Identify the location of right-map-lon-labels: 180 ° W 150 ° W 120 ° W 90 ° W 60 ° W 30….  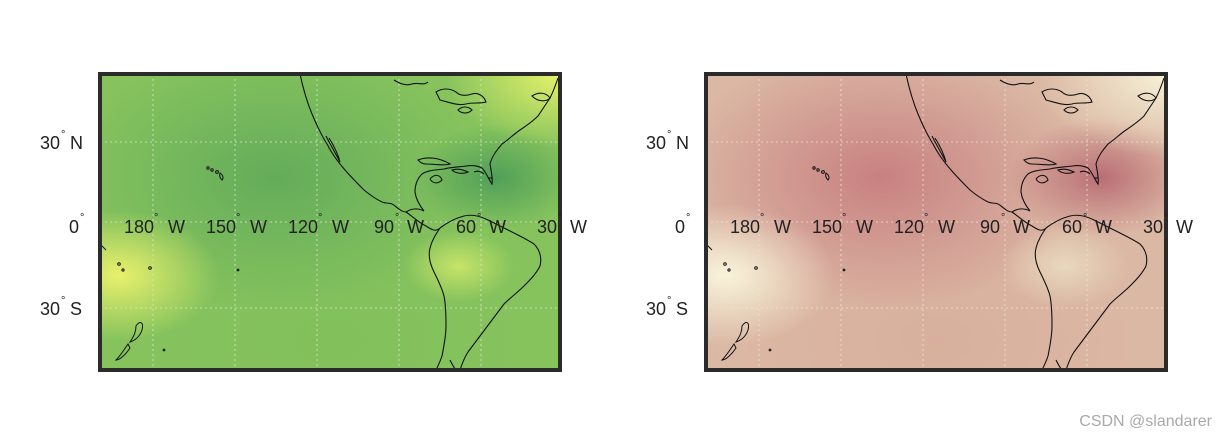
(961, 224).